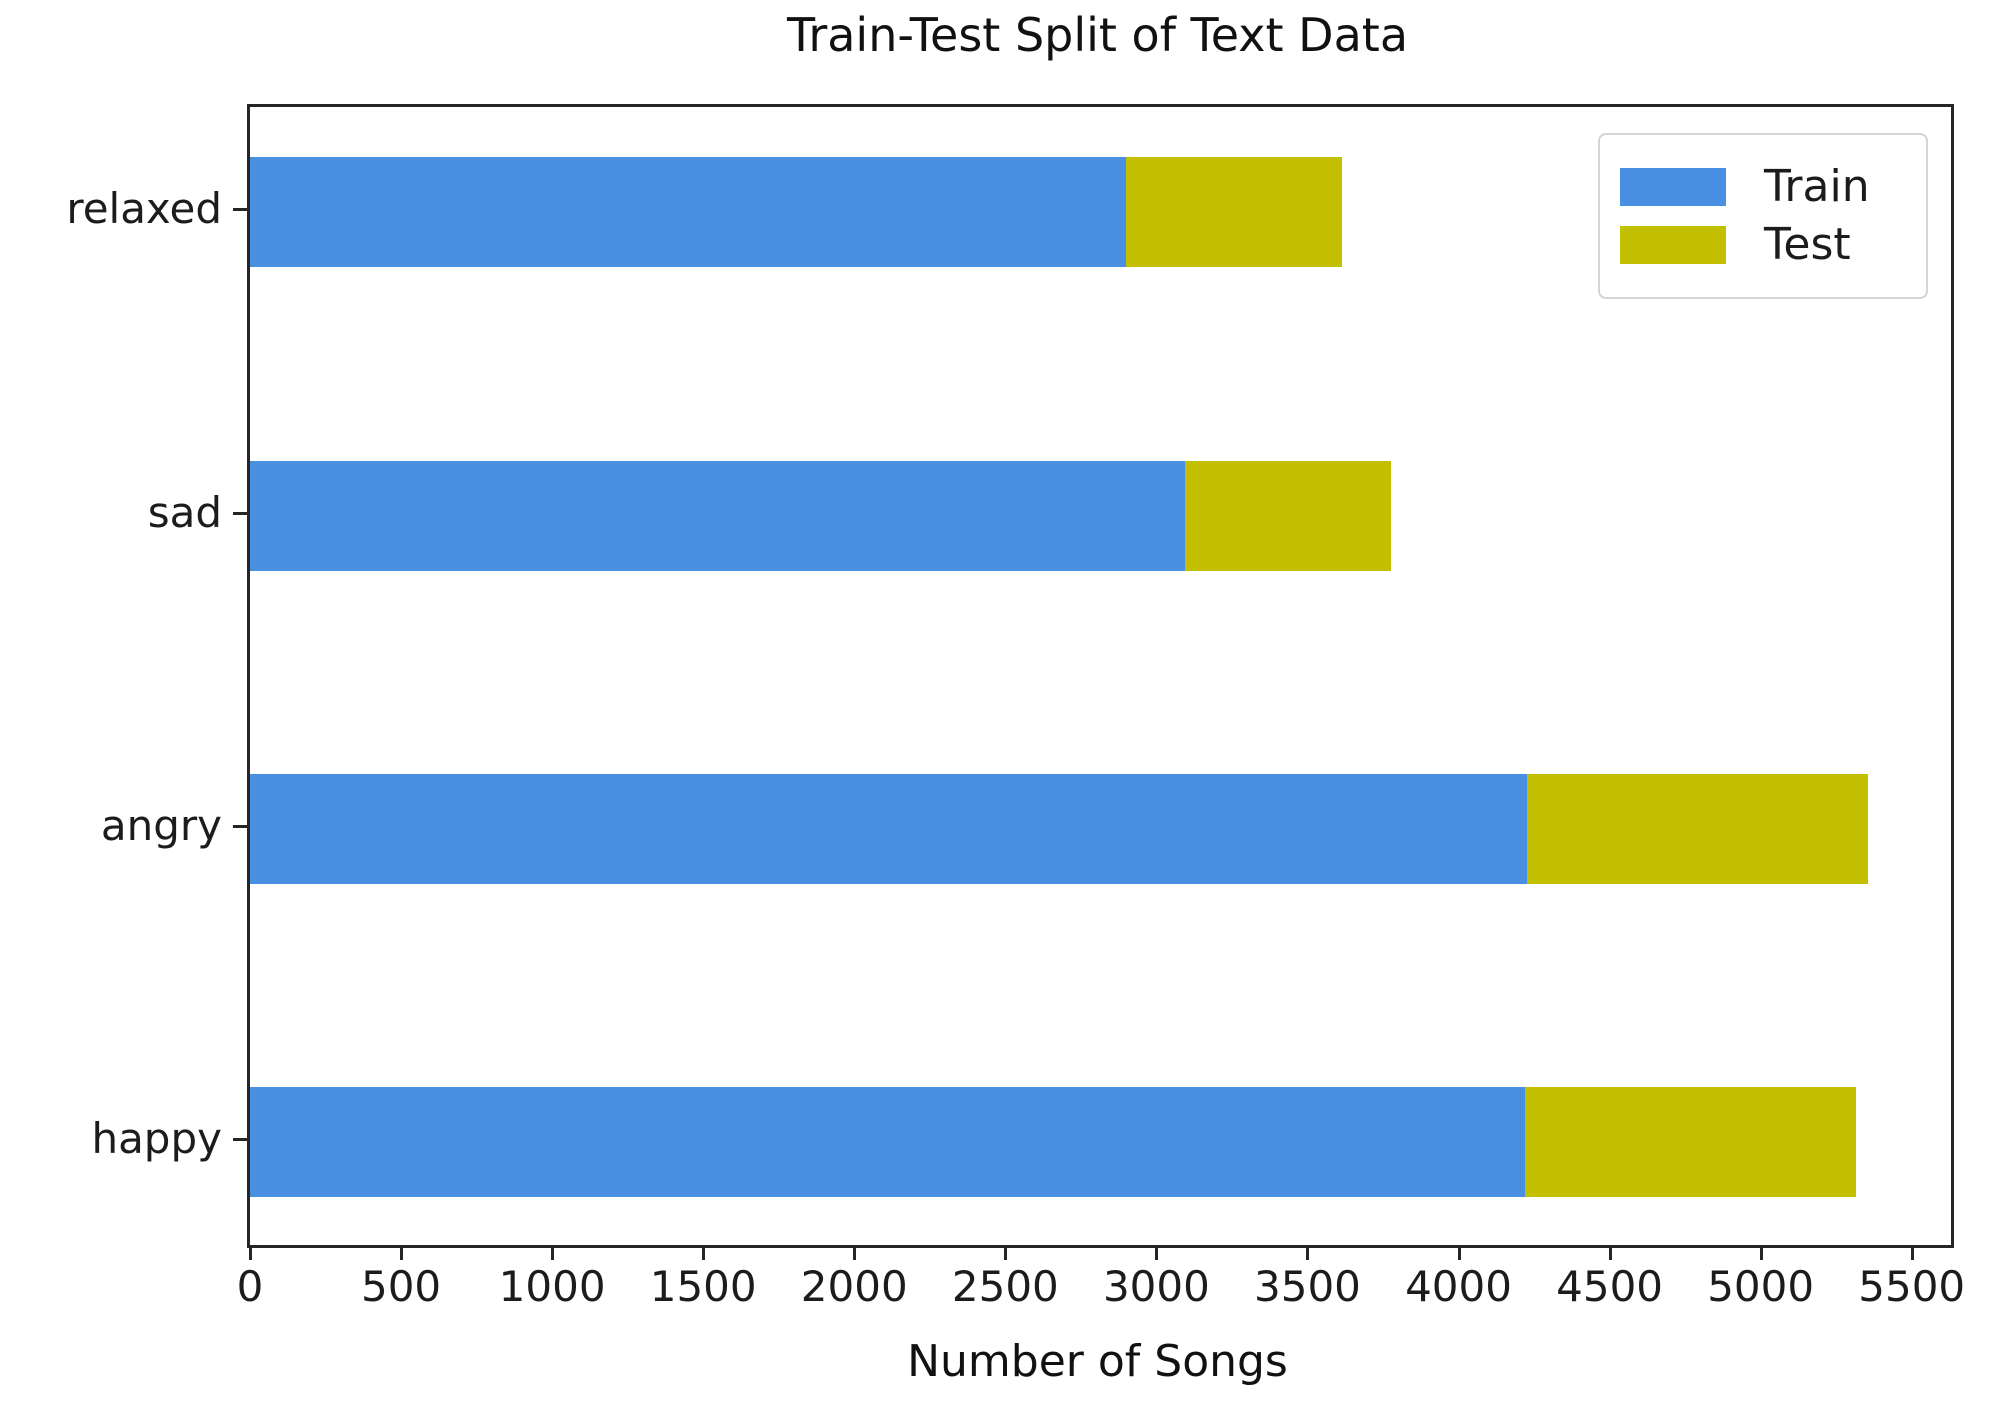  What do you see at coordinates (1807, 244) in the screenshot?
I see `legend-label-test: Test` at bounding box center [1807, 244].